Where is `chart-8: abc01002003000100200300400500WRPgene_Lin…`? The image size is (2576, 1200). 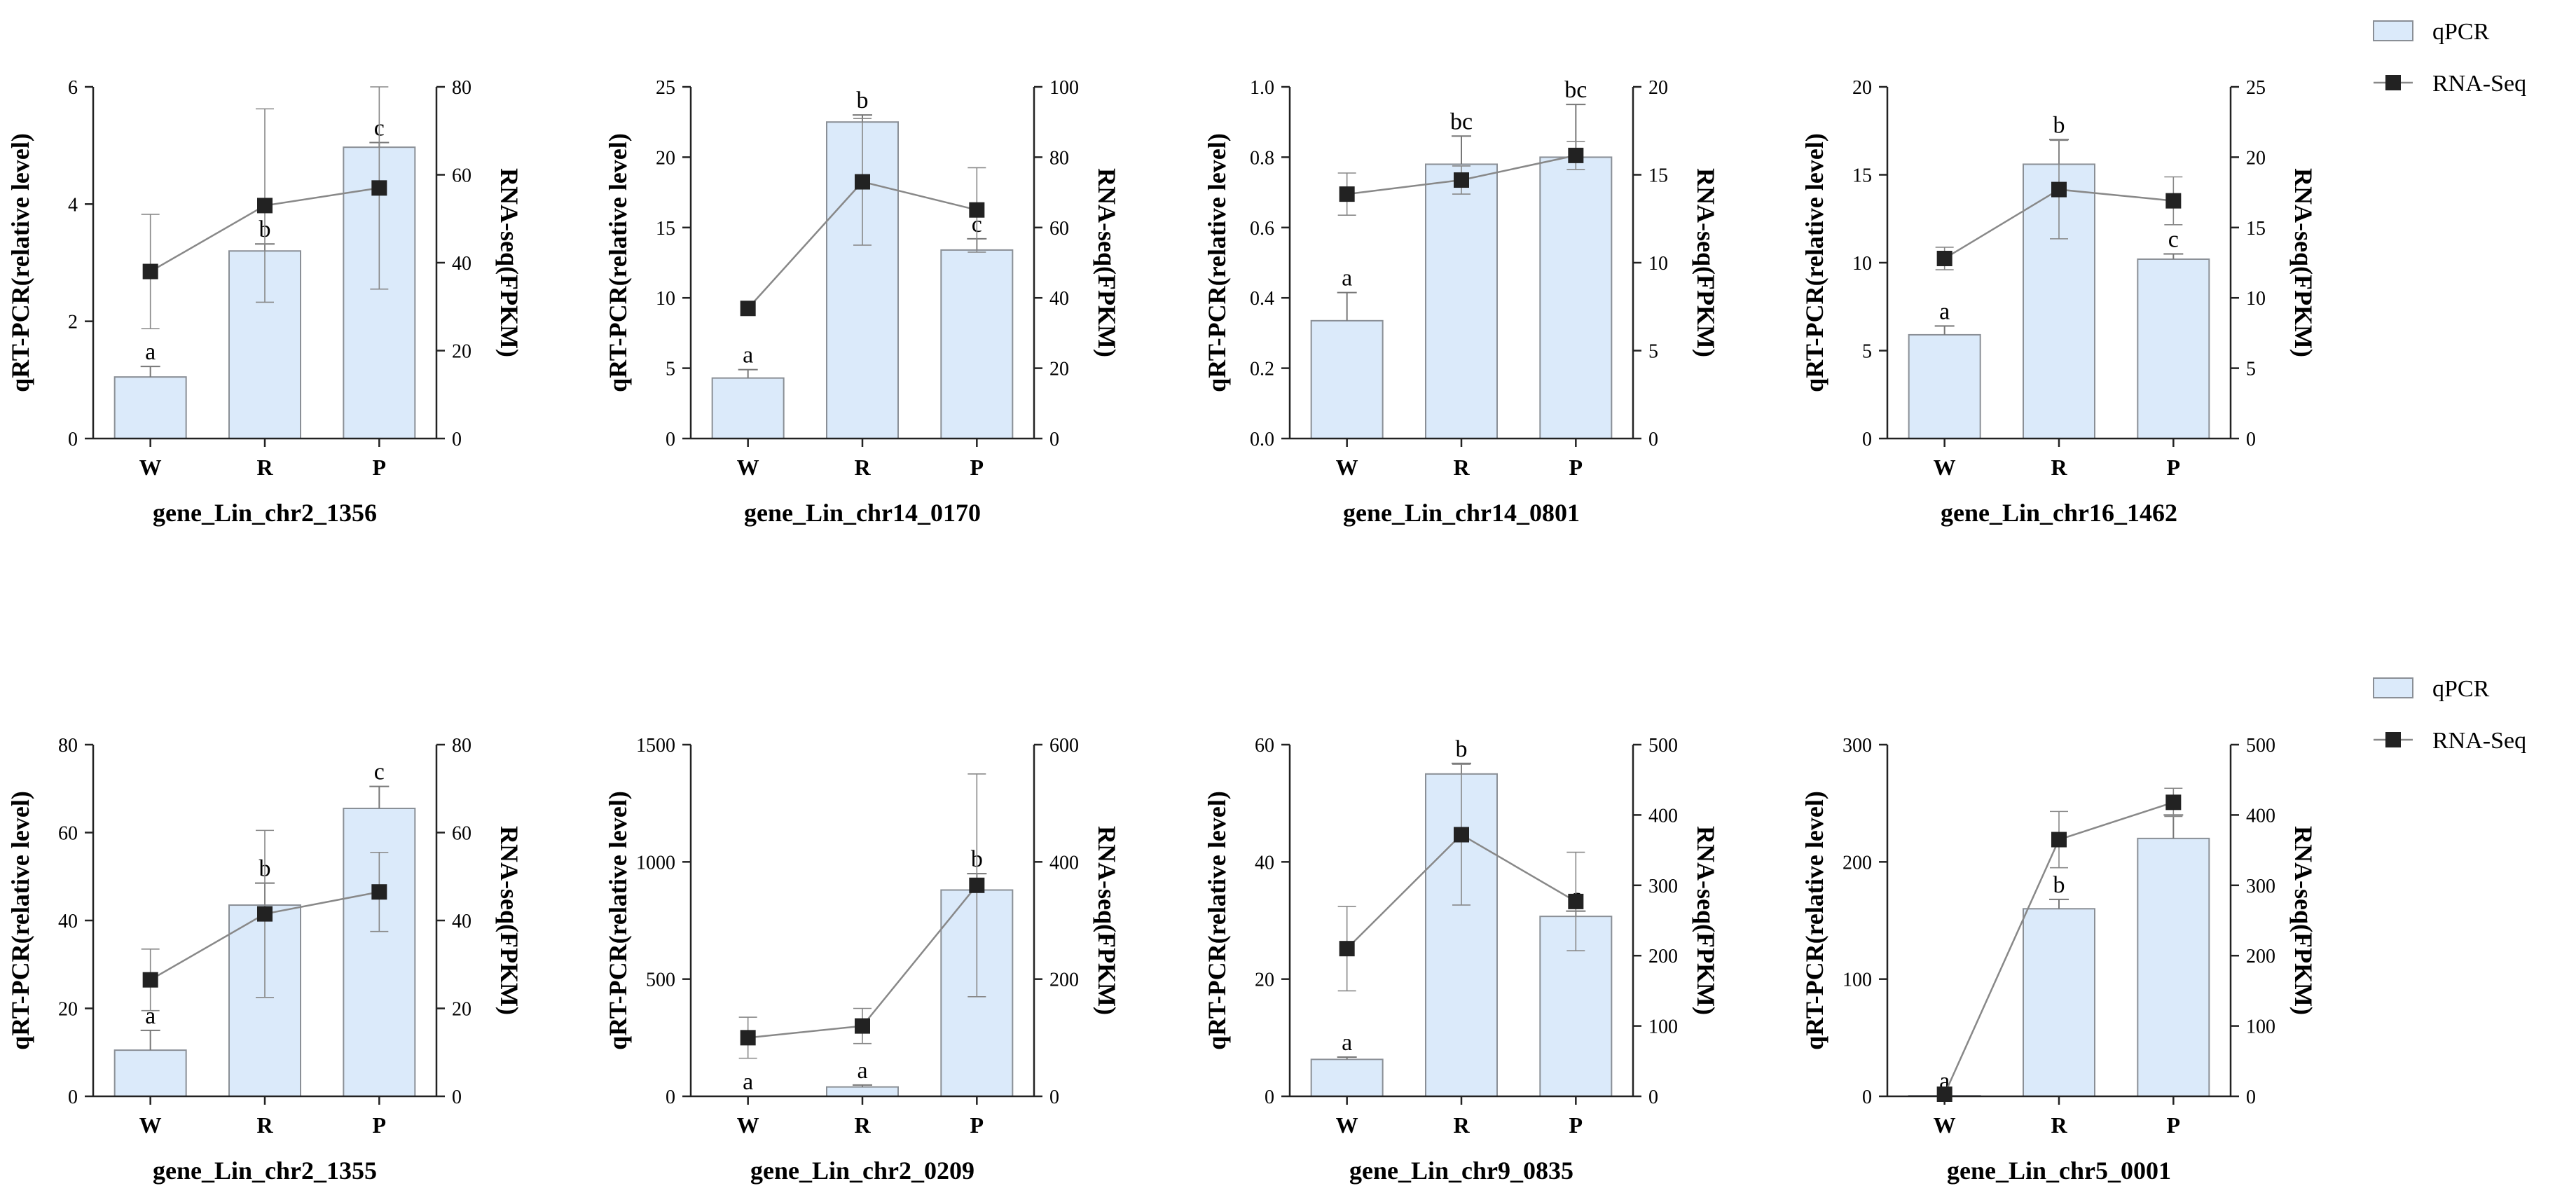 chart-8: abc01002003000100200300400500WRPgene_Lin… is located at coordinates (2058, 960).